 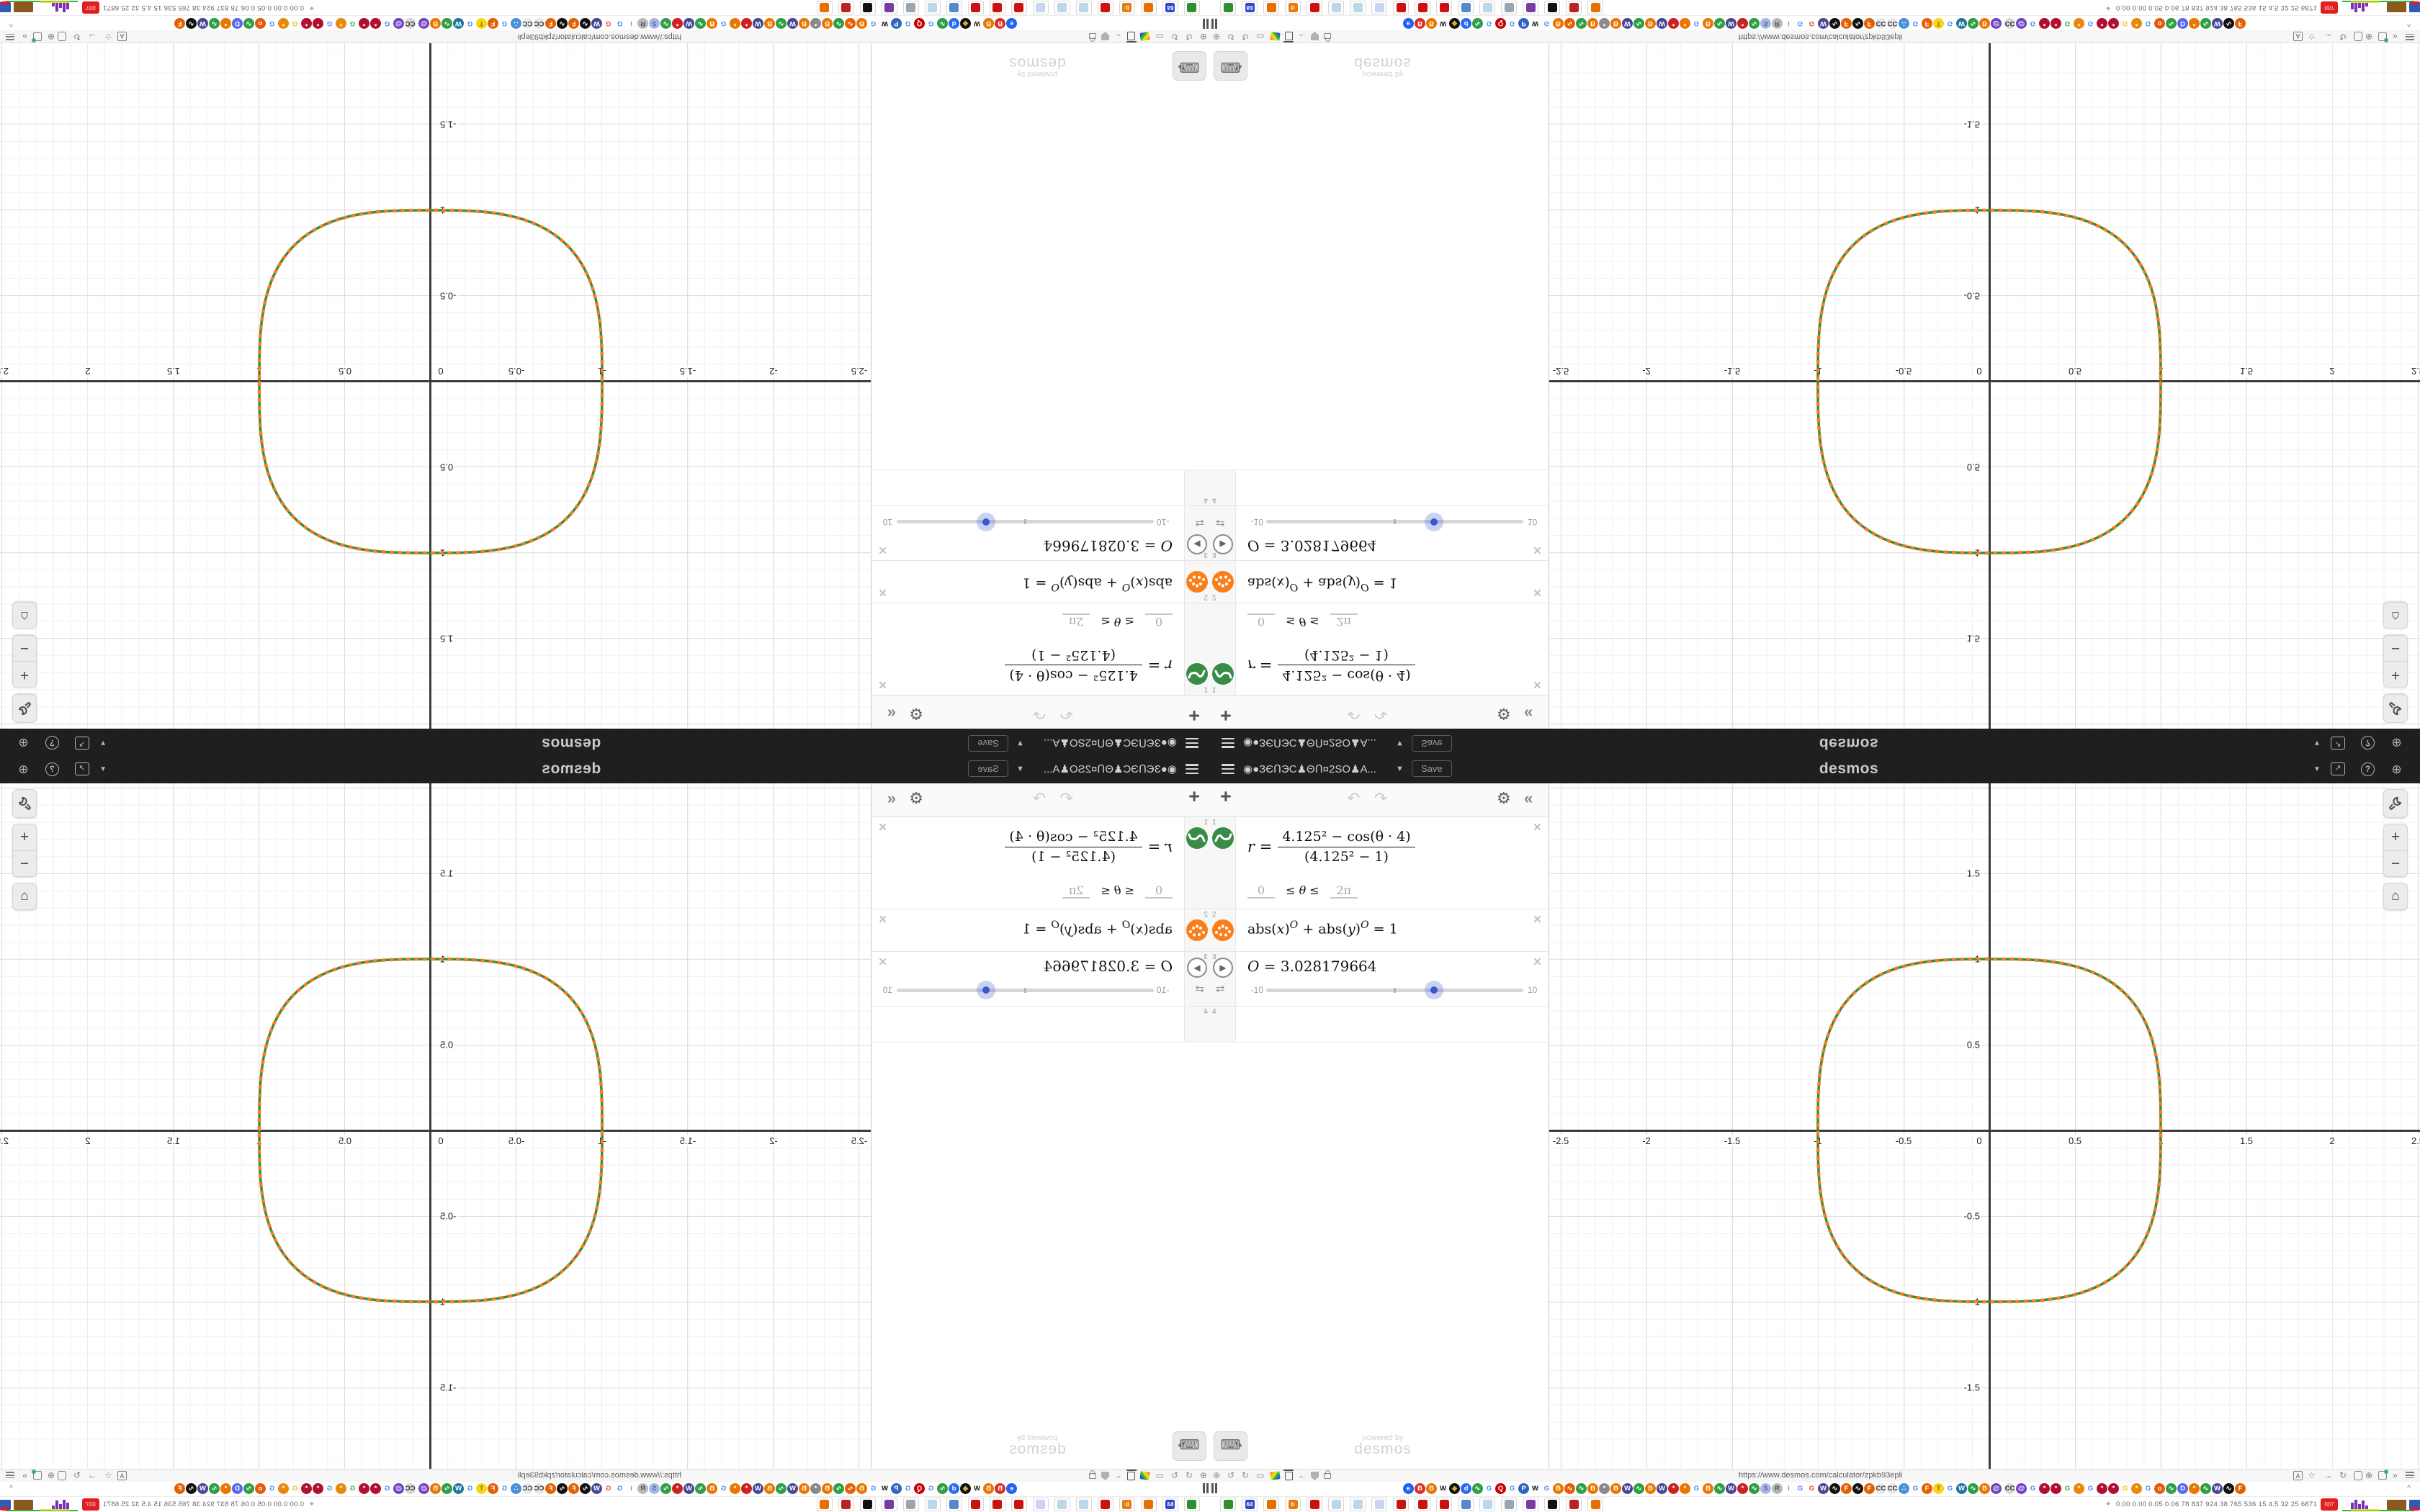 I want to click on globe-icon: ⊕, so click(x=51, y=1475).